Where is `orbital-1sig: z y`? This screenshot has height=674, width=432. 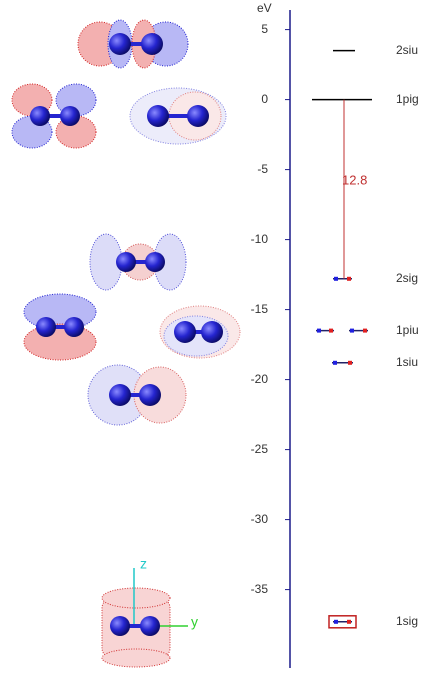
orbital-1sig: z y is located at coordinates (149, 612).